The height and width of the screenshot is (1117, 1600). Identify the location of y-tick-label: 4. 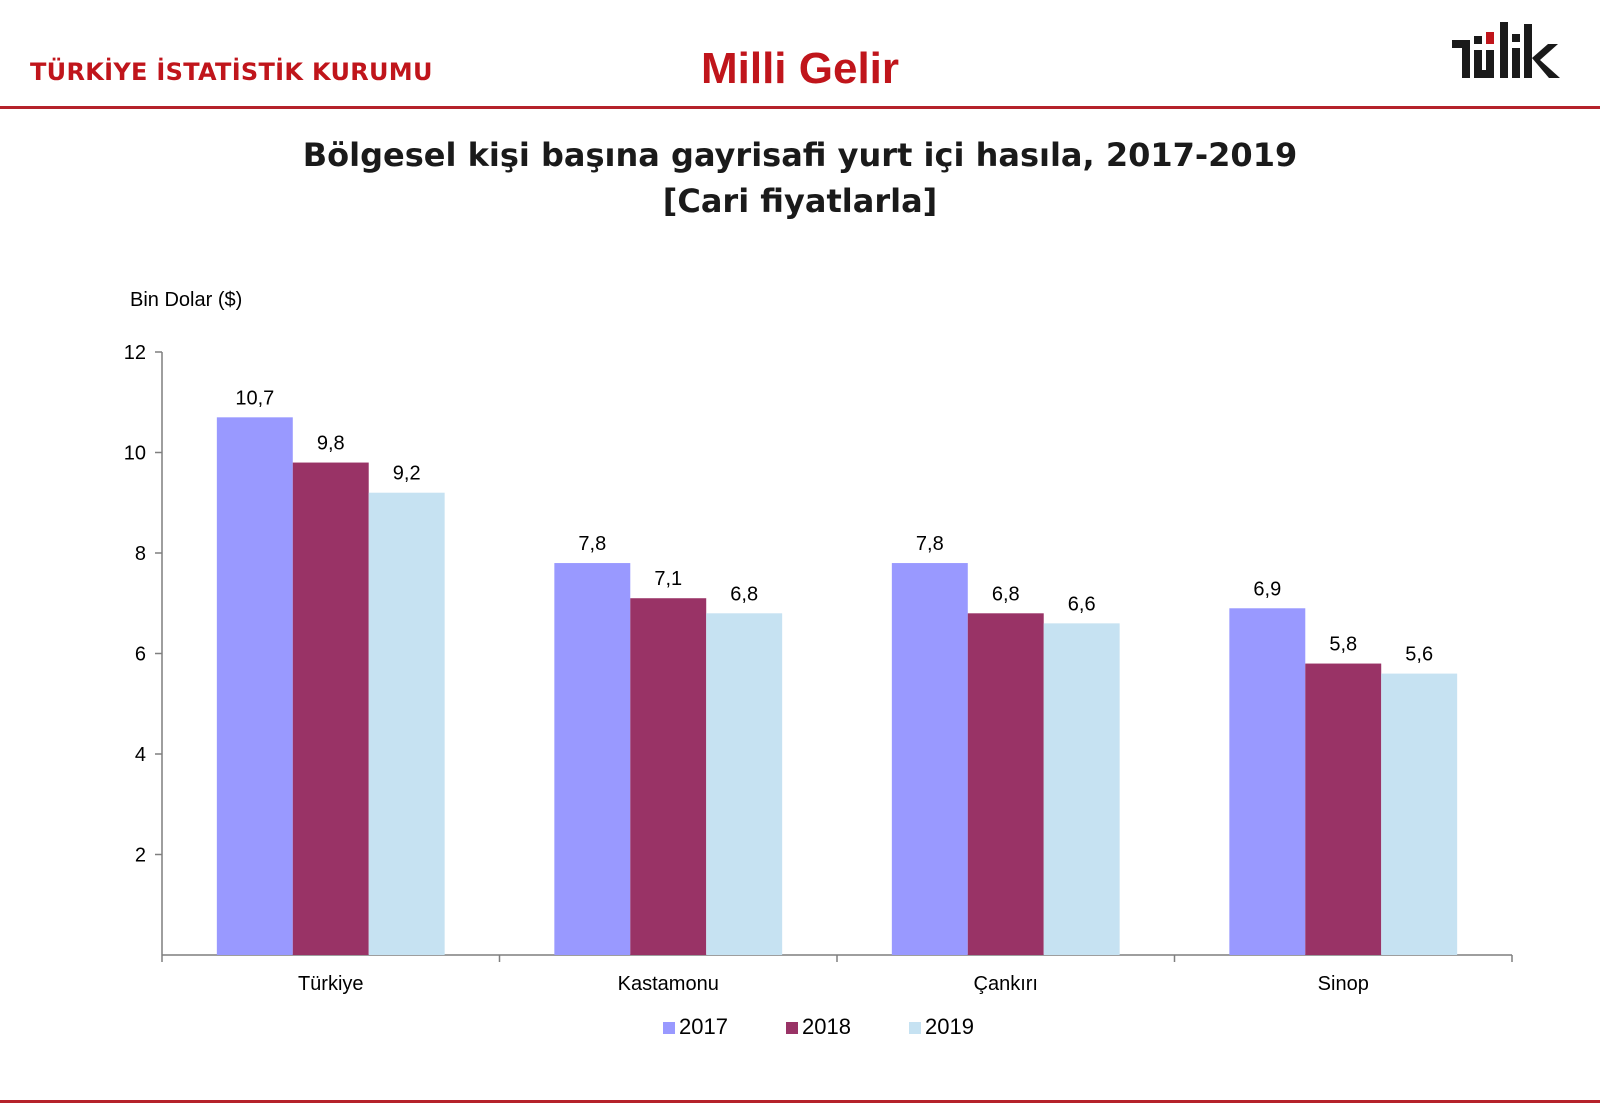
(140, 755).